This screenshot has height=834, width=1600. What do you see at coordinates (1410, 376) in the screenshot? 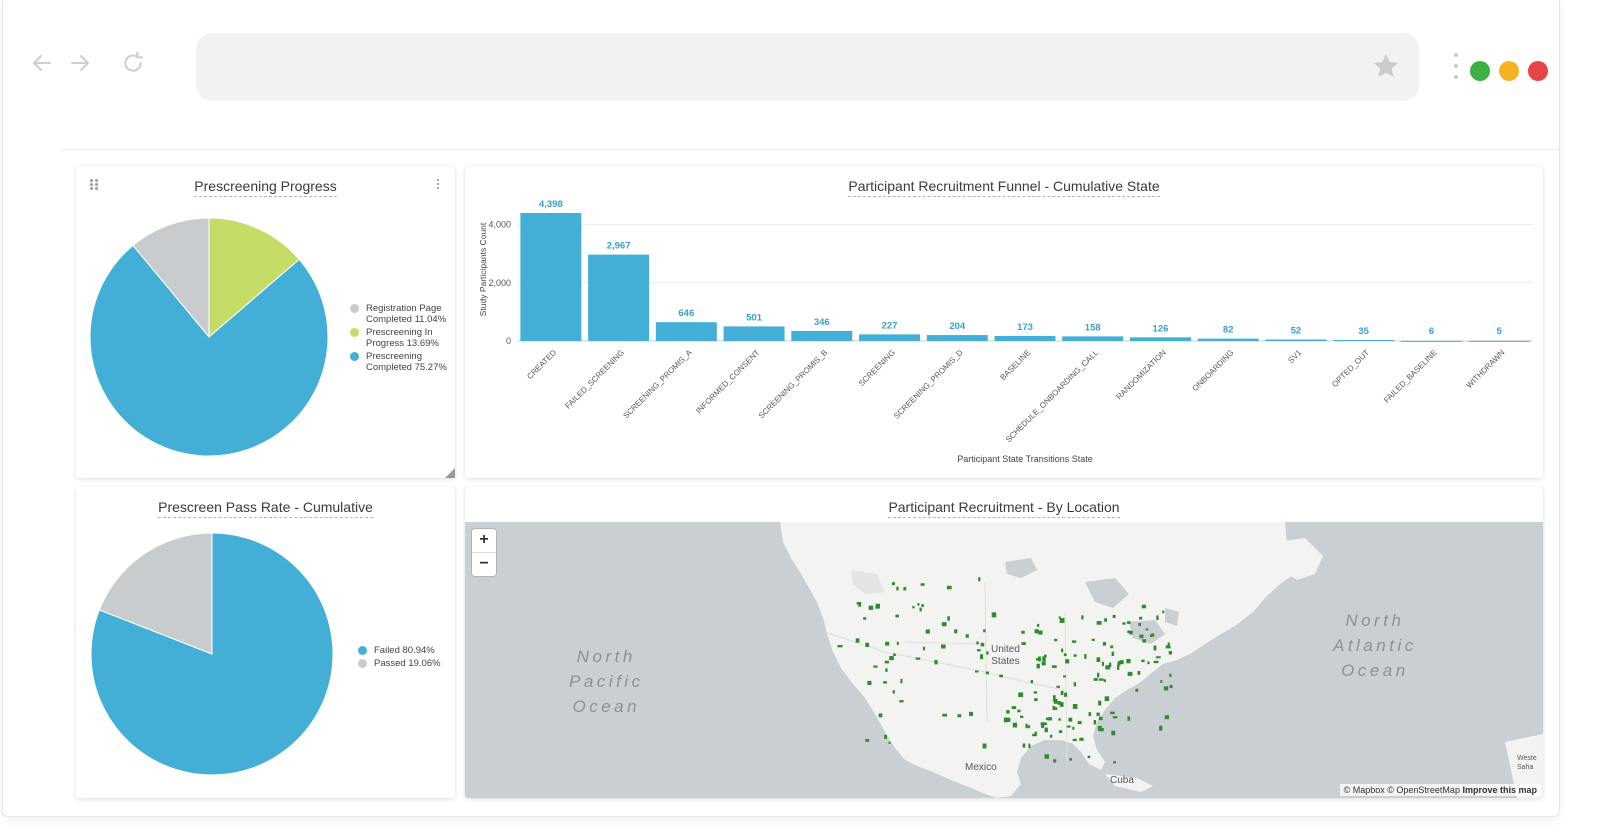
I see `x-tick-label: FAILED_BASELINE` at bounding box center [1410, 376].